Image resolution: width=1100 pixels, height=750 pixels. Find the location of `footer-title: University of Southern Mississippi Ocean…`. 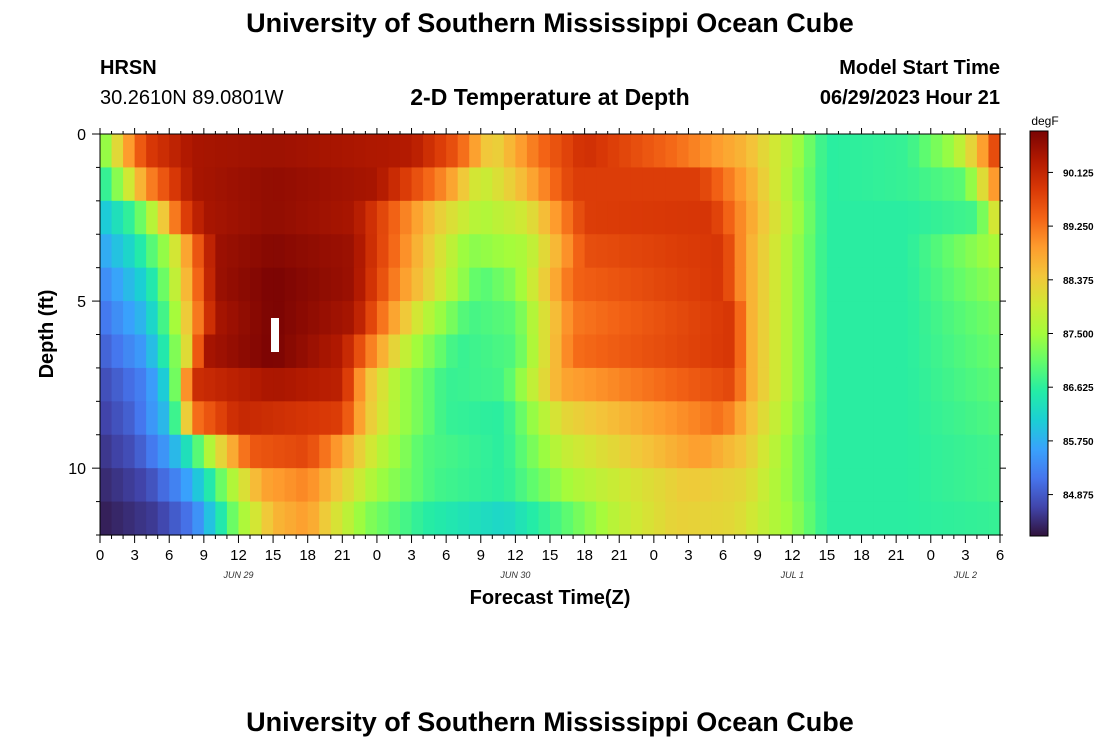

footer-title: University of Southern Mississippi Ocean… is located at coordinates (550, 722).